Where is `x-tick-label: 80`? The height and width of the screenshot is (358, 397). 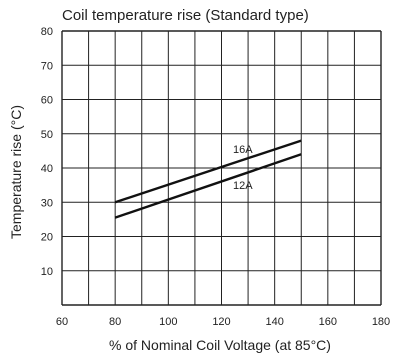 x-tick-label: 80 is located at coordinates (115, 322).